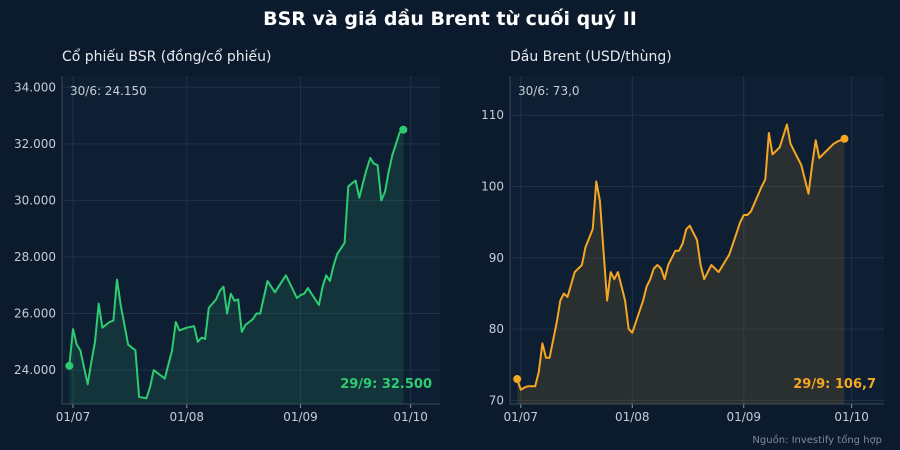 Image resolution: width=900 pixels, height=450 pixels. I want to click on brent-end-annotation: 29/9: 106,7, so click(834, 384).